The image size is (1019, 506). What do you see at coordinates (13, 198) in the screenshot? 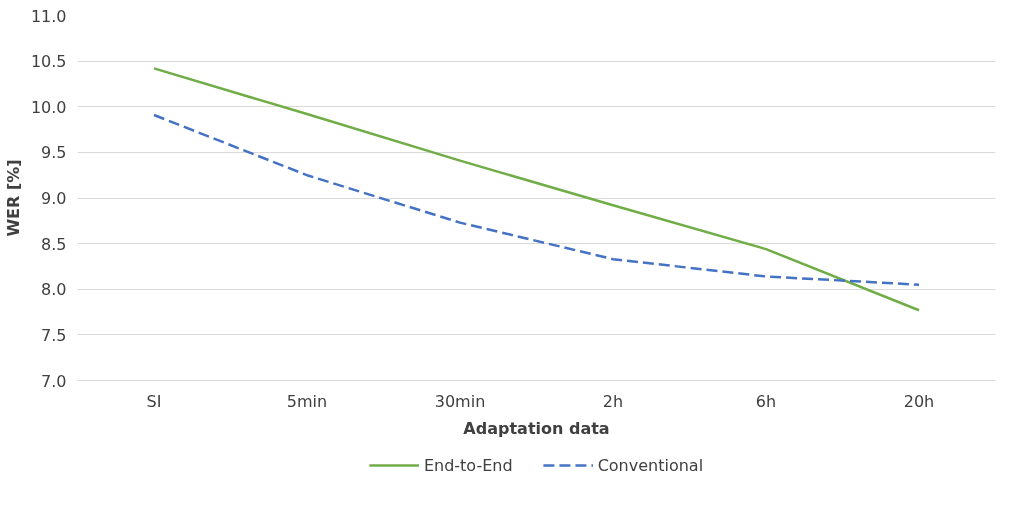
I see `y-axis-title: WER [%]` at bounding box center [13, 198].